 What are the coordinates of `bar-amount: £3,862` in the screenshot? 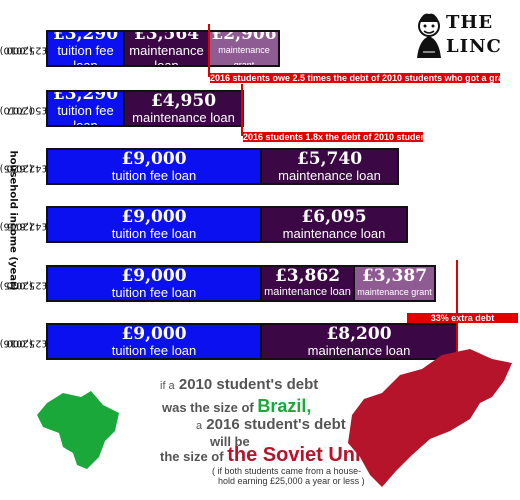 It's located at (307, 276).